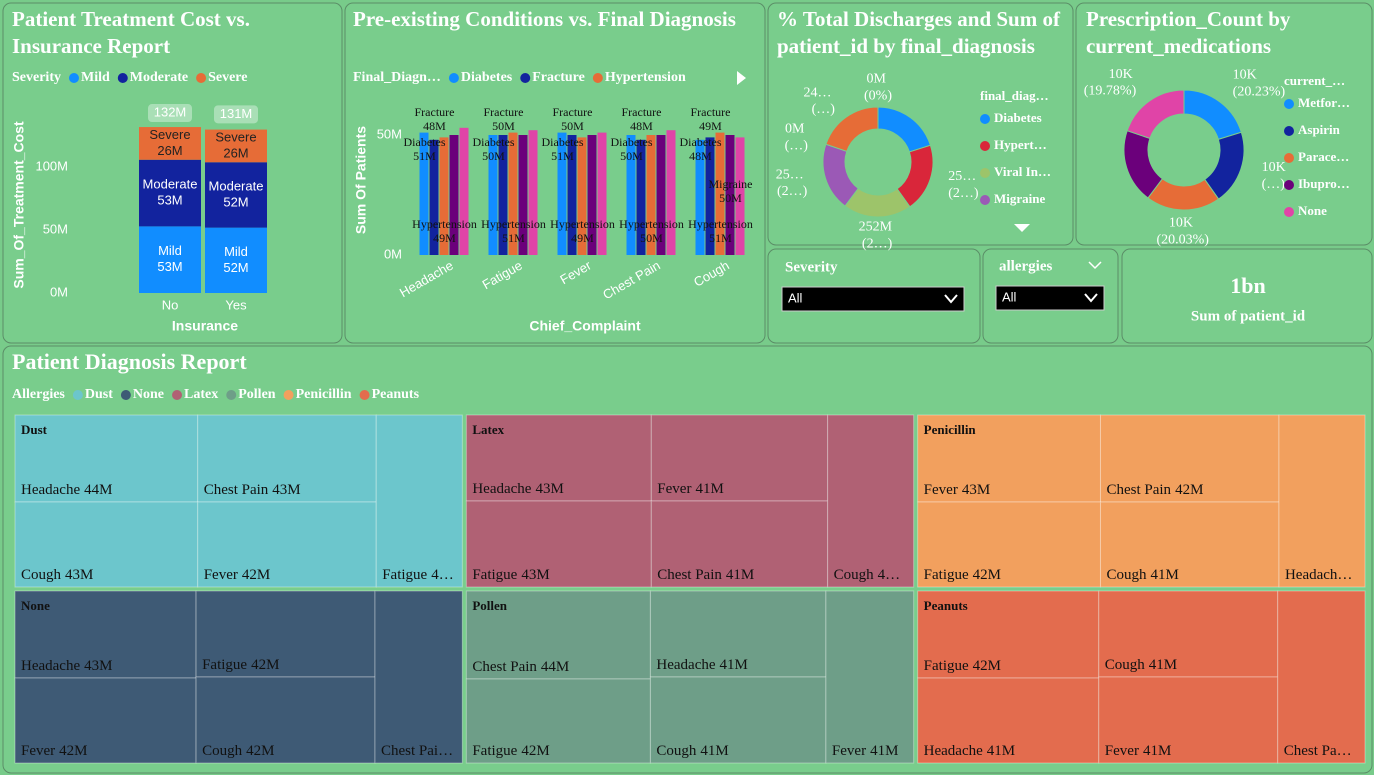 This screenshot has height=775, width=1374. Describe the element at coordinates (170, 304) in the screenshot. I see `x-tick-label: No` at that location.